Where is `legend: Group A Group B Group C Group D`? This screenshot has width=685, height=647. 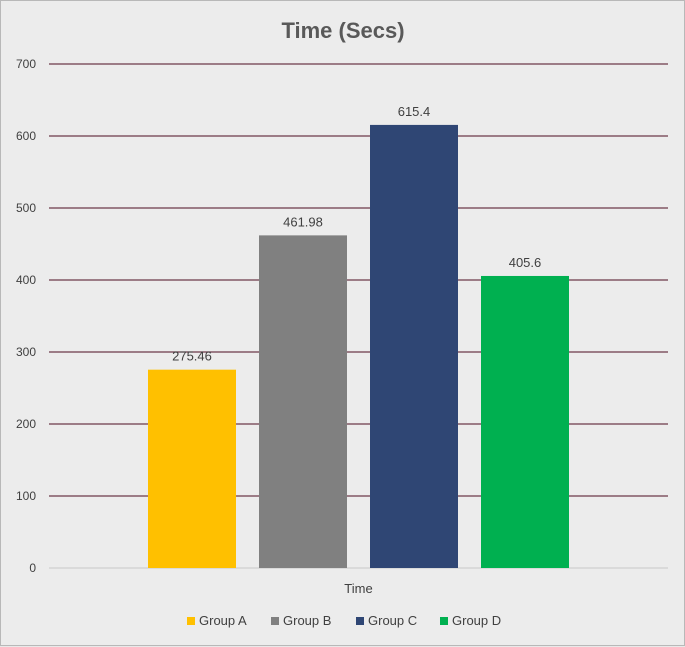
legend: Group A Group B Group C Group D is located at coordinates (344, 620).